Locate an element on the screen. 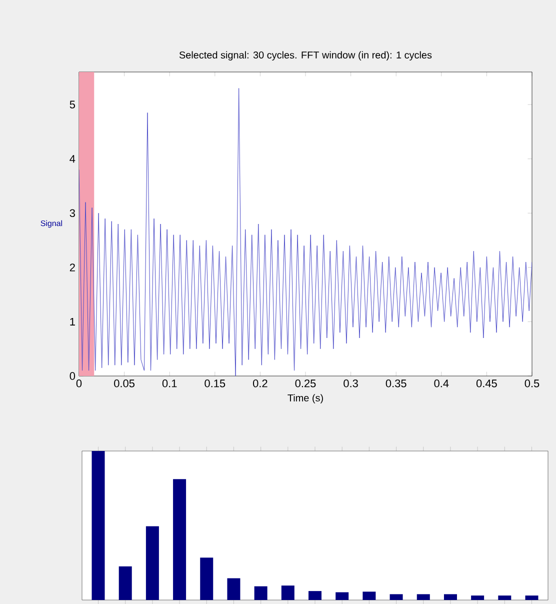  x-tick-label: 0.5 is located at coordinates (532, 384).